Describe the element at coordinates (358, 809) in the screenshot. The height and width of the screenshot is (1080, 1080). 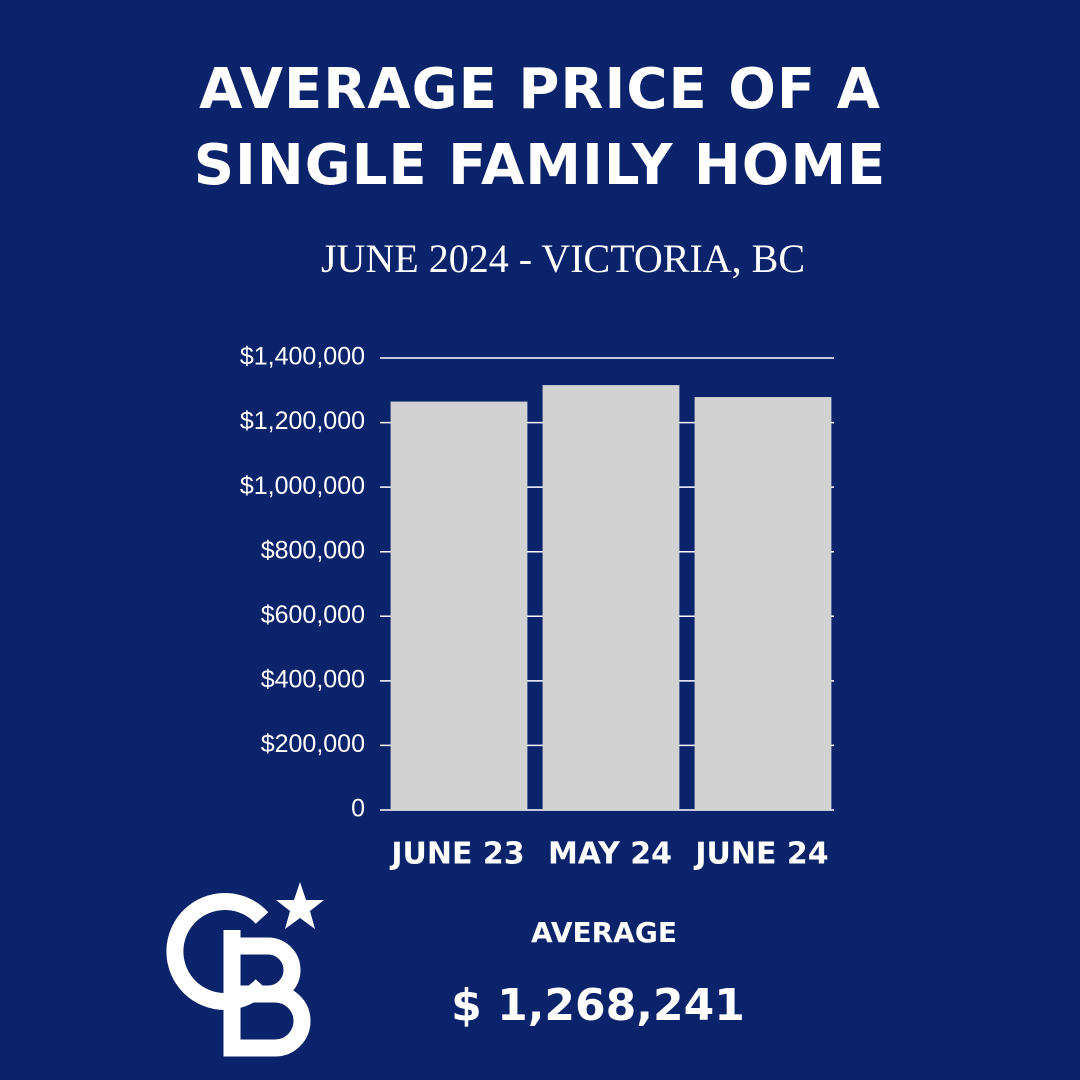
I see `y-tick-label: 0` at that location.